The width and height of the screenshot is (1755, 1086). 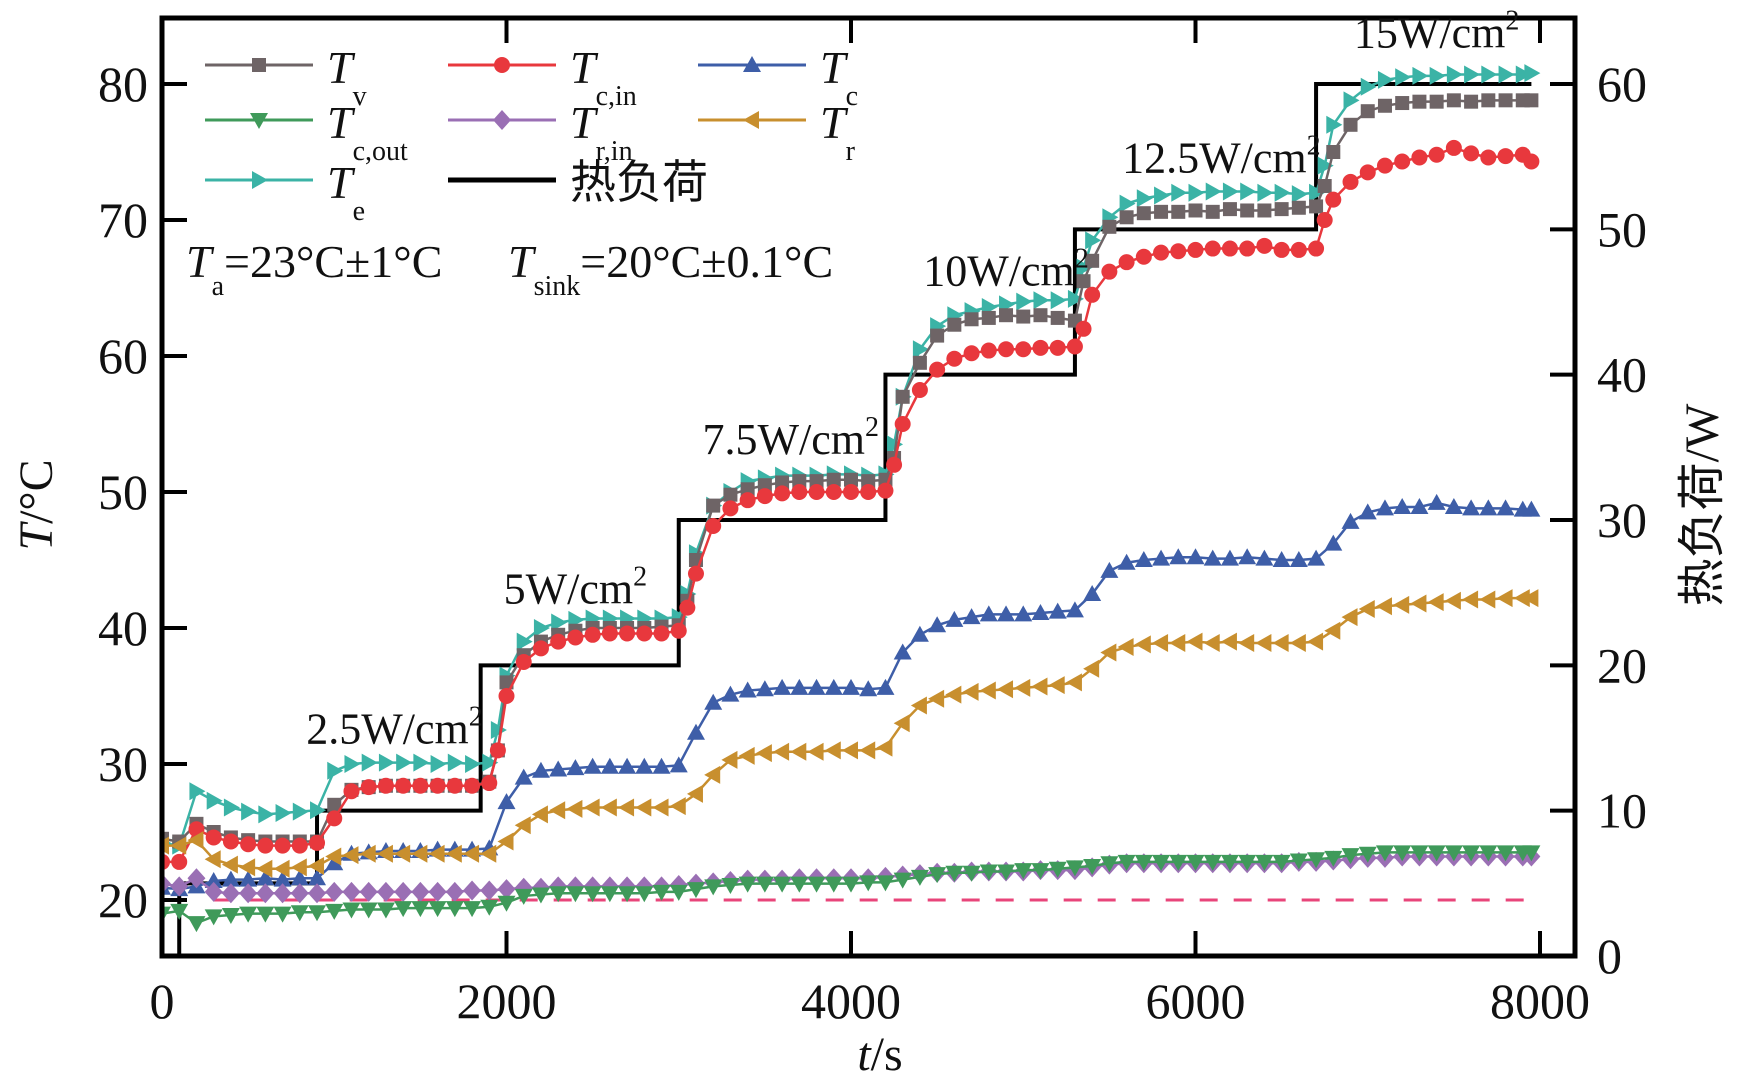 I want to click on annotation-text: 10W/cm, so click(x=999, y=270).